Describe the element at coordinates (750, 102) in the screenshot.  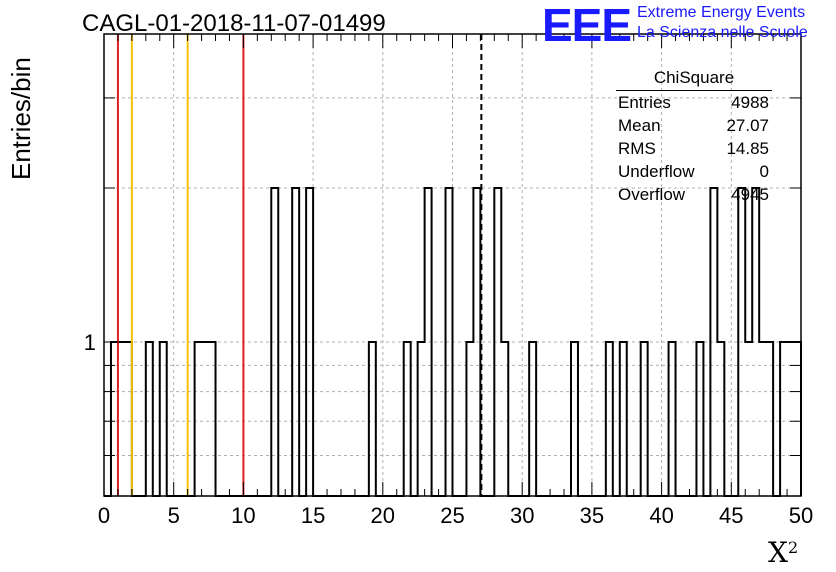
I see `stats-value: 4988` at that location.